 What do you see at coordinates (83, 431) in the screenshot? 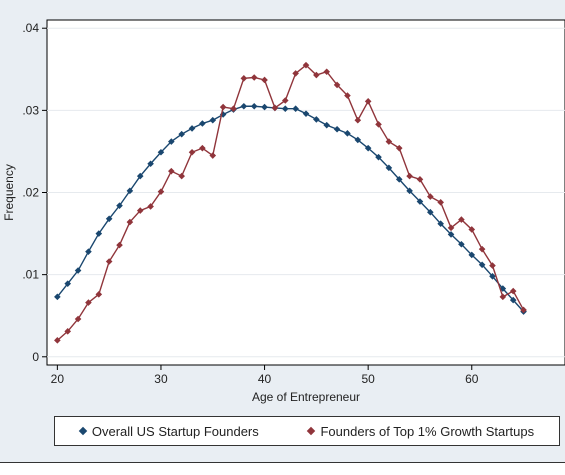
I see `legend-marker-overall` at bounding box center [83, 431].